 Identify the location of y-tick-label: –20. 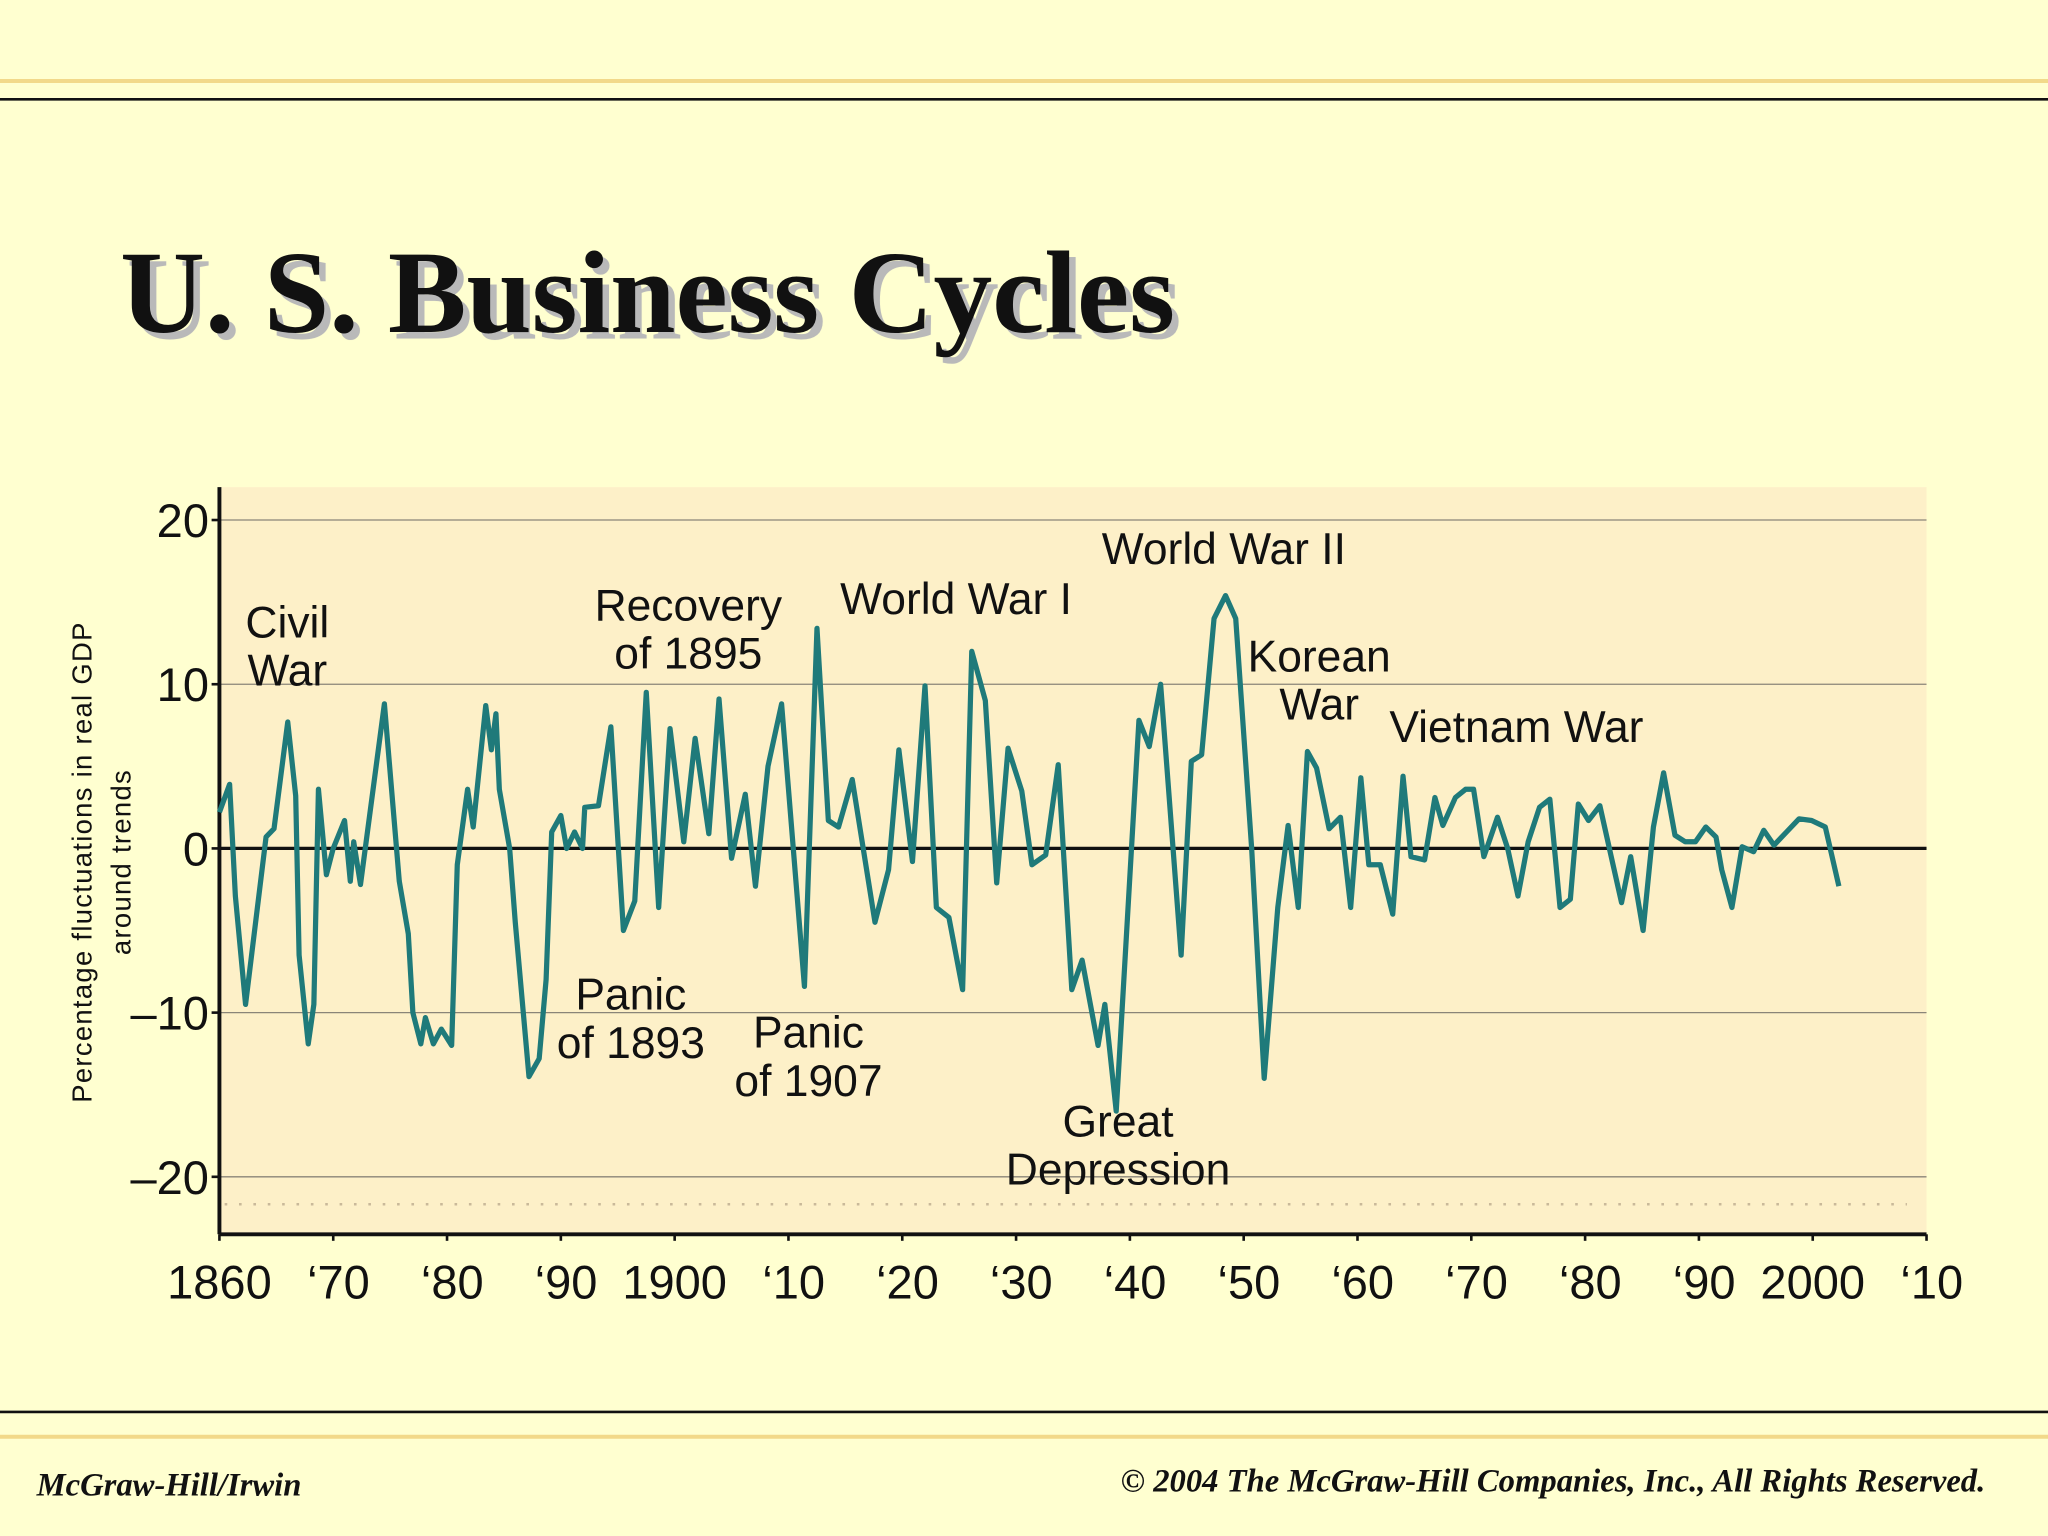
(170, 1177).